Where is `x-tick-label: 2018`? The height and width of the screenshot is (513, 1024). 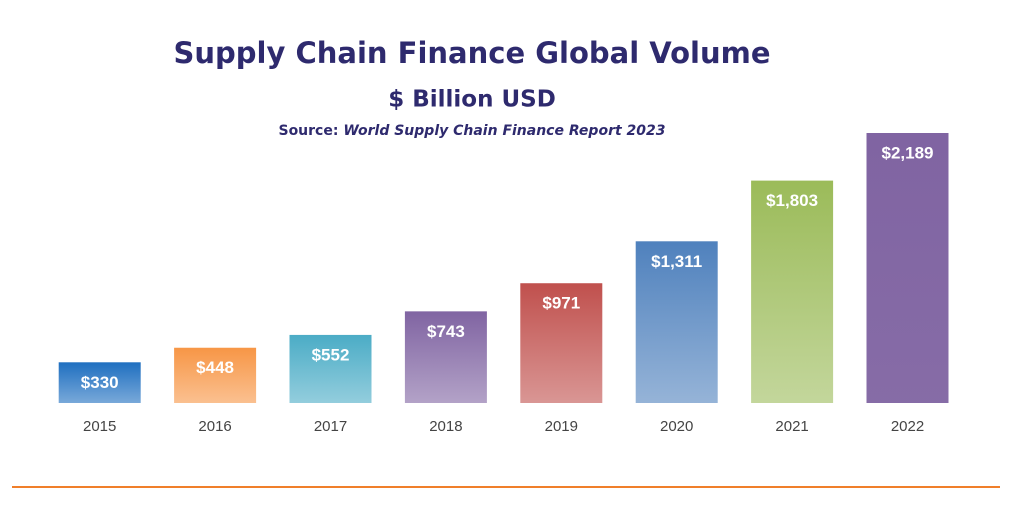
x-tick-label: 2018 is located at coordinates (445, 426).